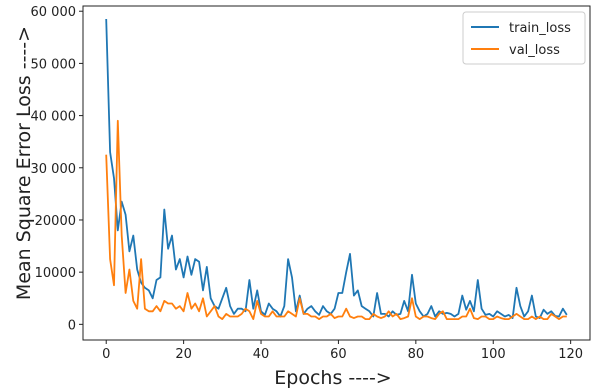 This screenshot has width=593, height=390. What do you see at coordinates (416, 354) in the screenshot?
I see `x-tick-label: 80` at bounding box center [416, 354].